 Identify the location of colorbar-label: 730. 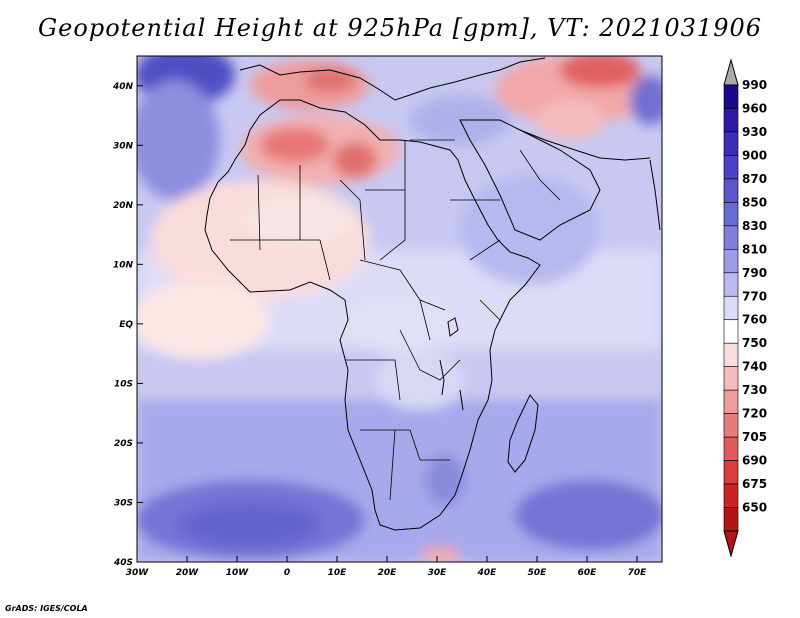
(754, 390).